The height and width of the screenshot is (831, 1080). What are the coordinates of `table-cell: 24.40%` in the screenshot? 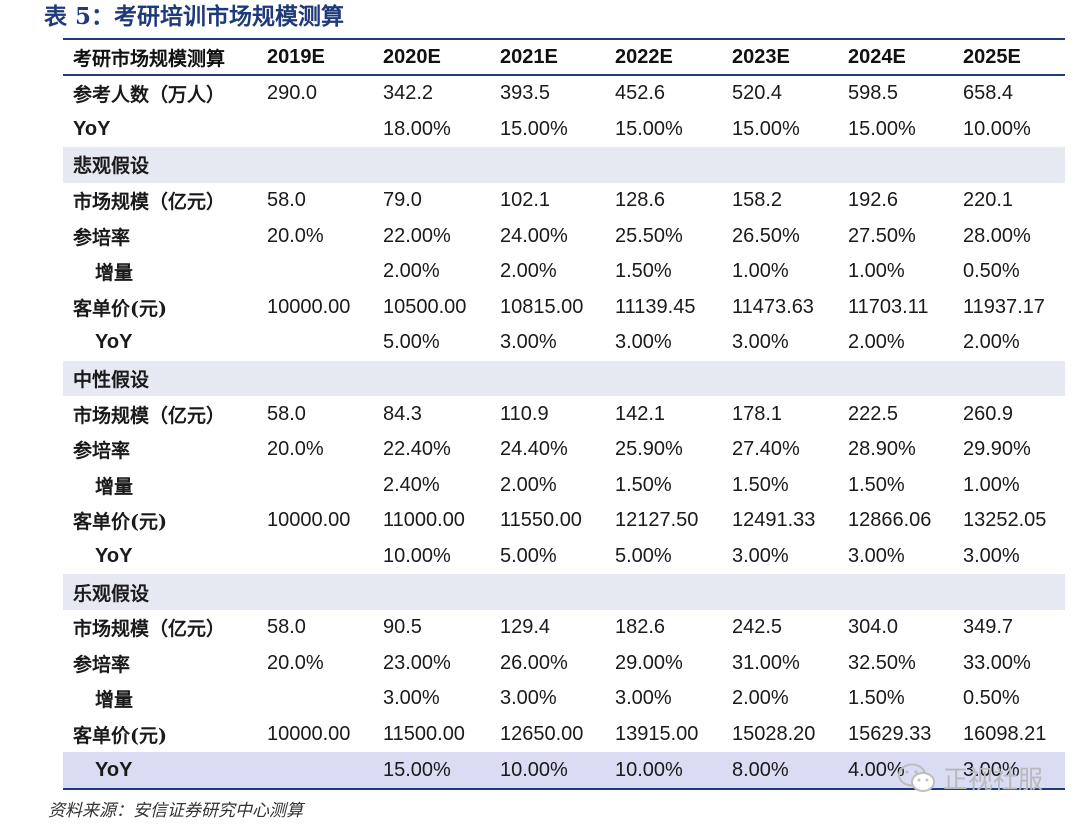 It's located at (534, 449).